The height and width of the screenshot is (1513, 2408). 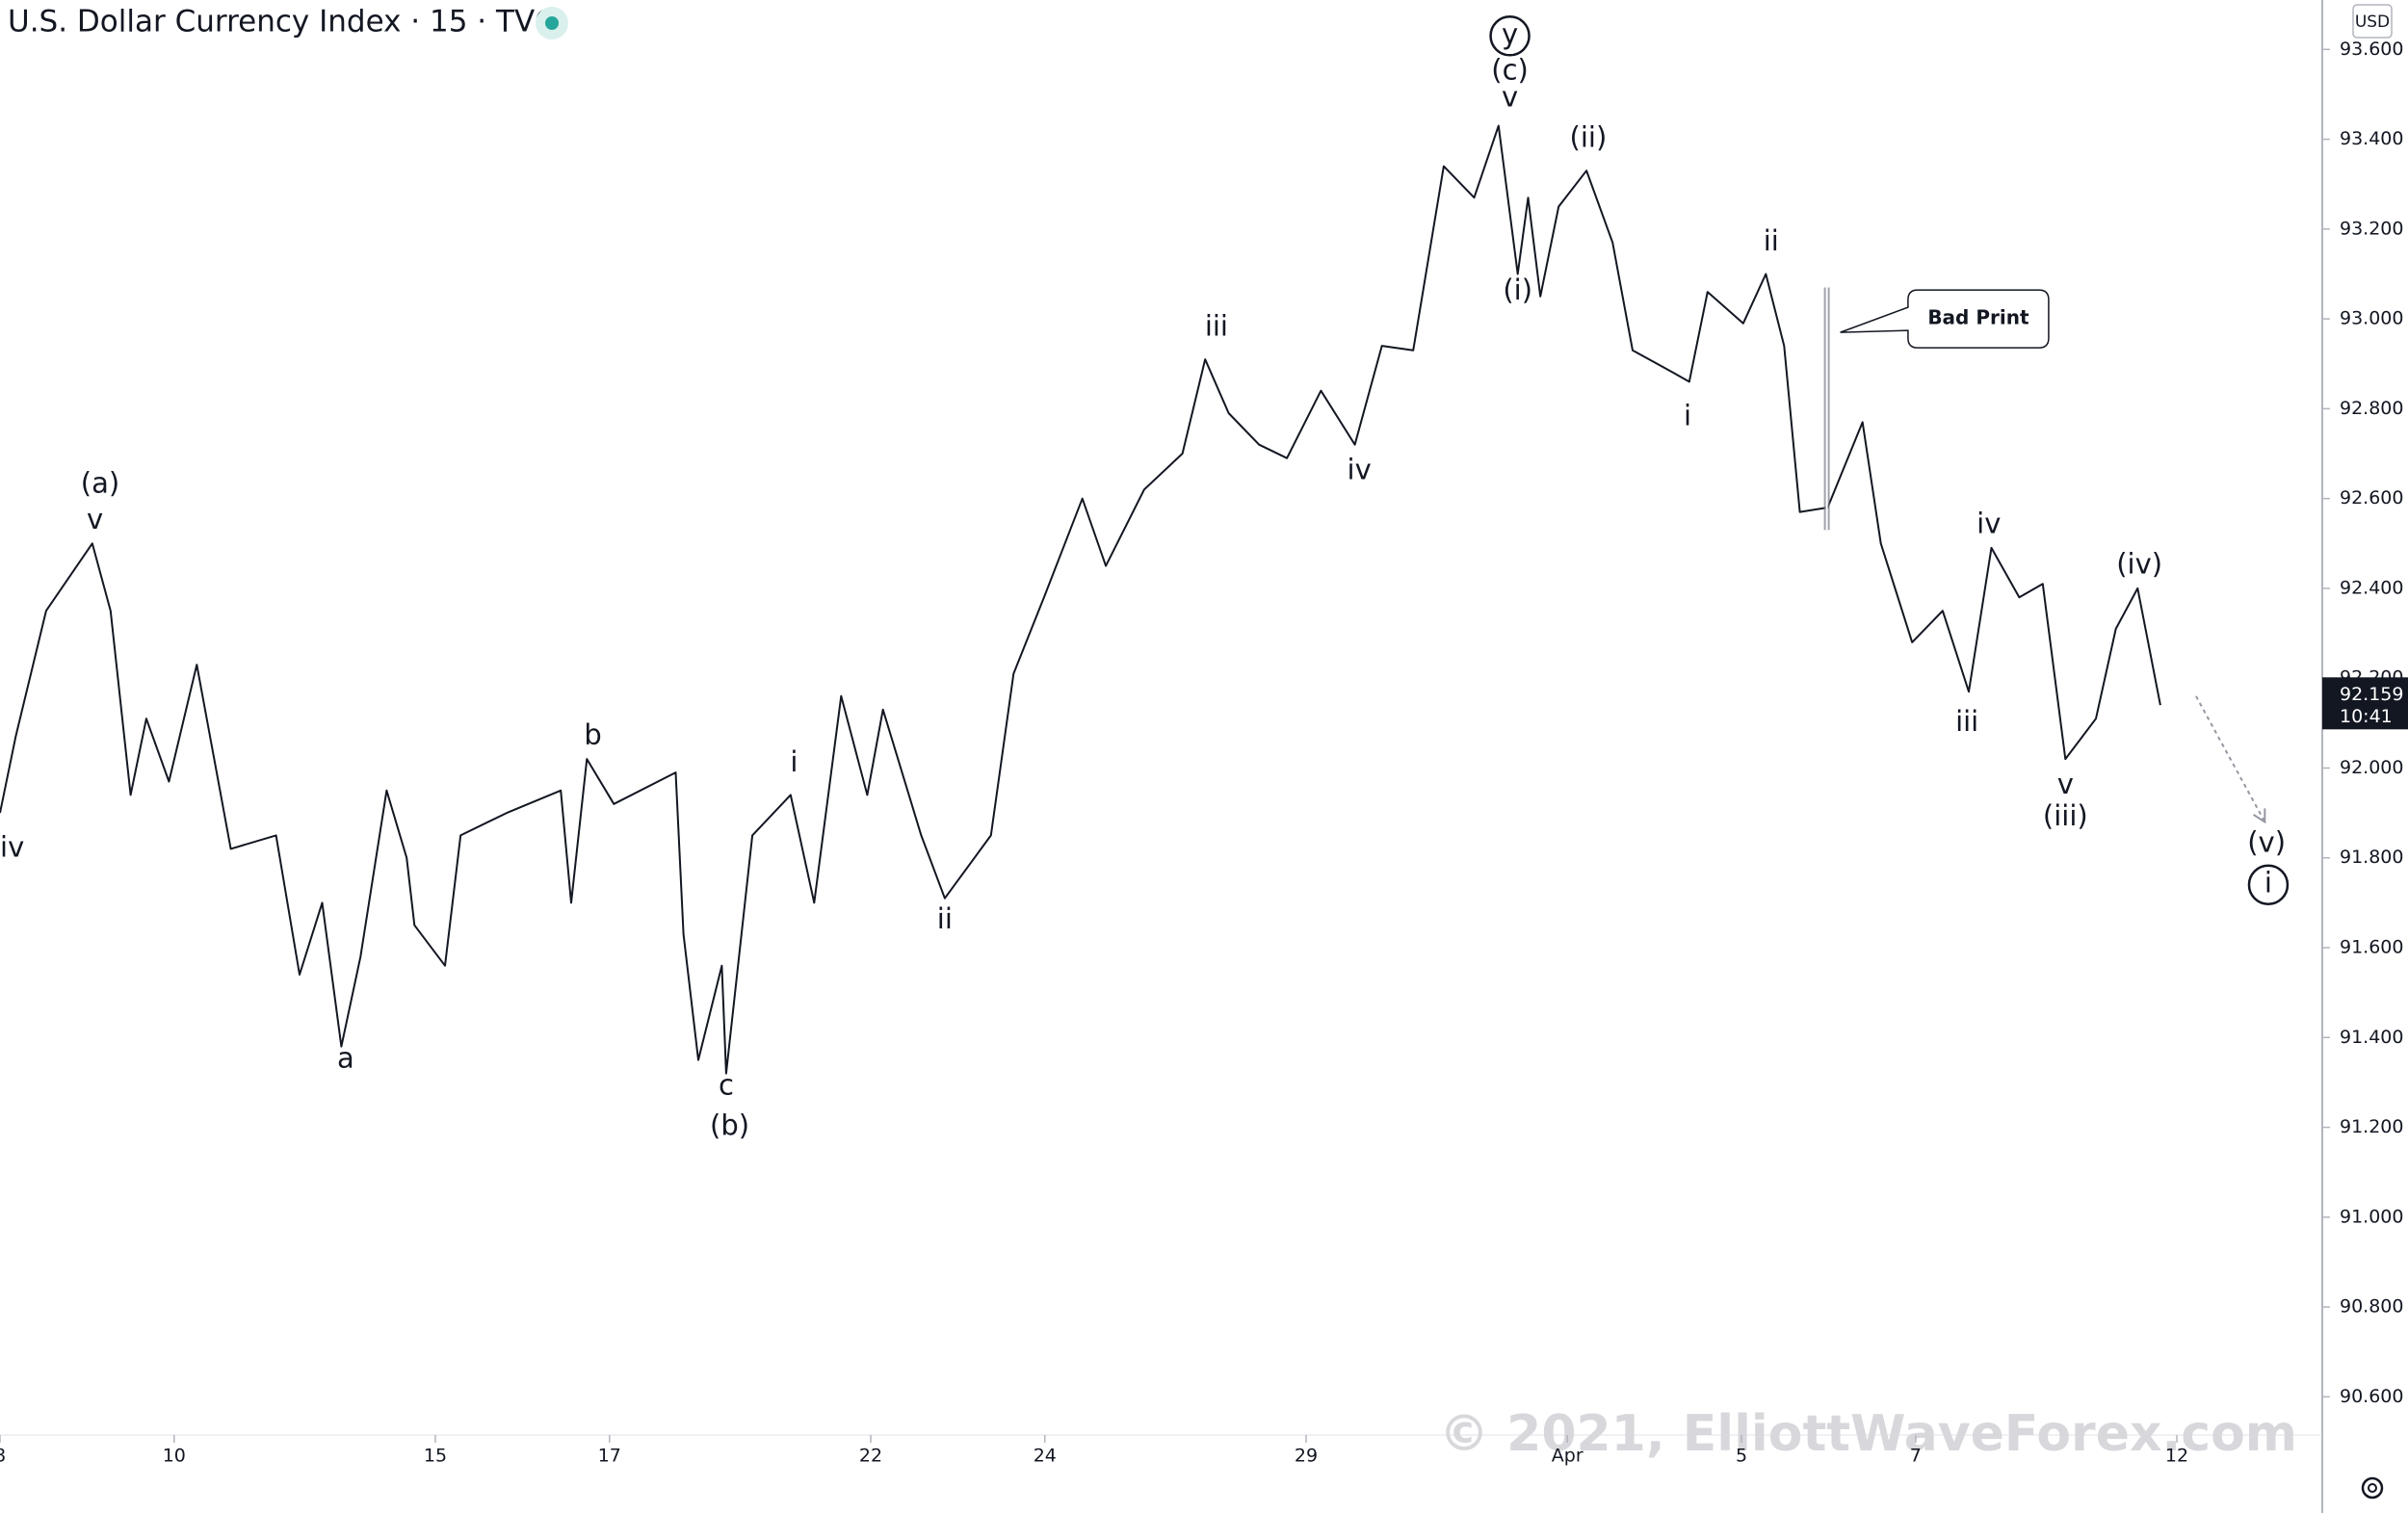 I want to click on y-tick-label: 91.800, so click(x=2371, y=857).